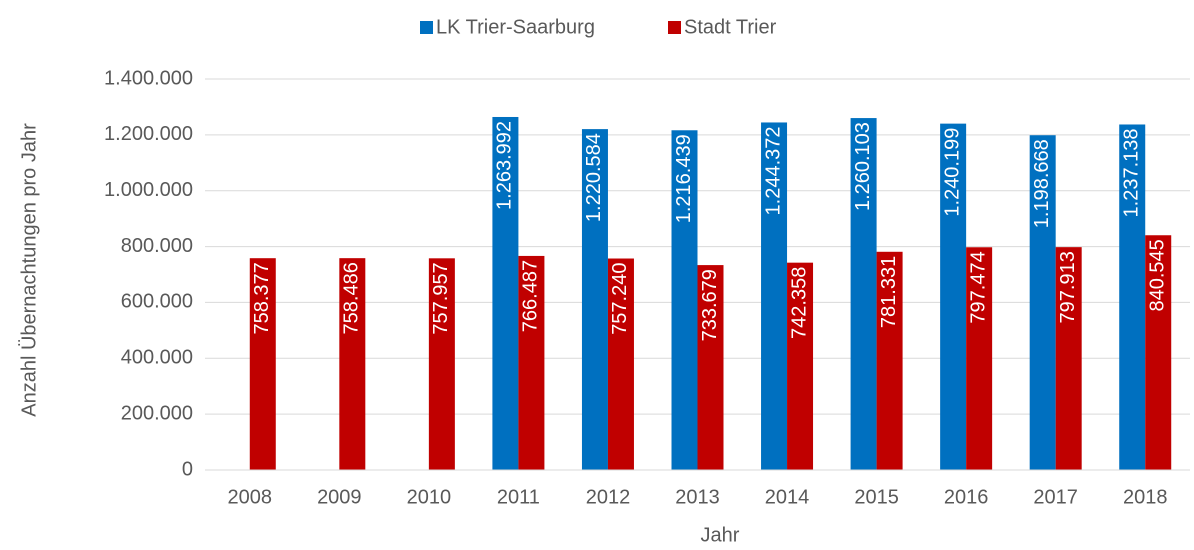  I want to click on data-label: 797.474, so click(978, 287).